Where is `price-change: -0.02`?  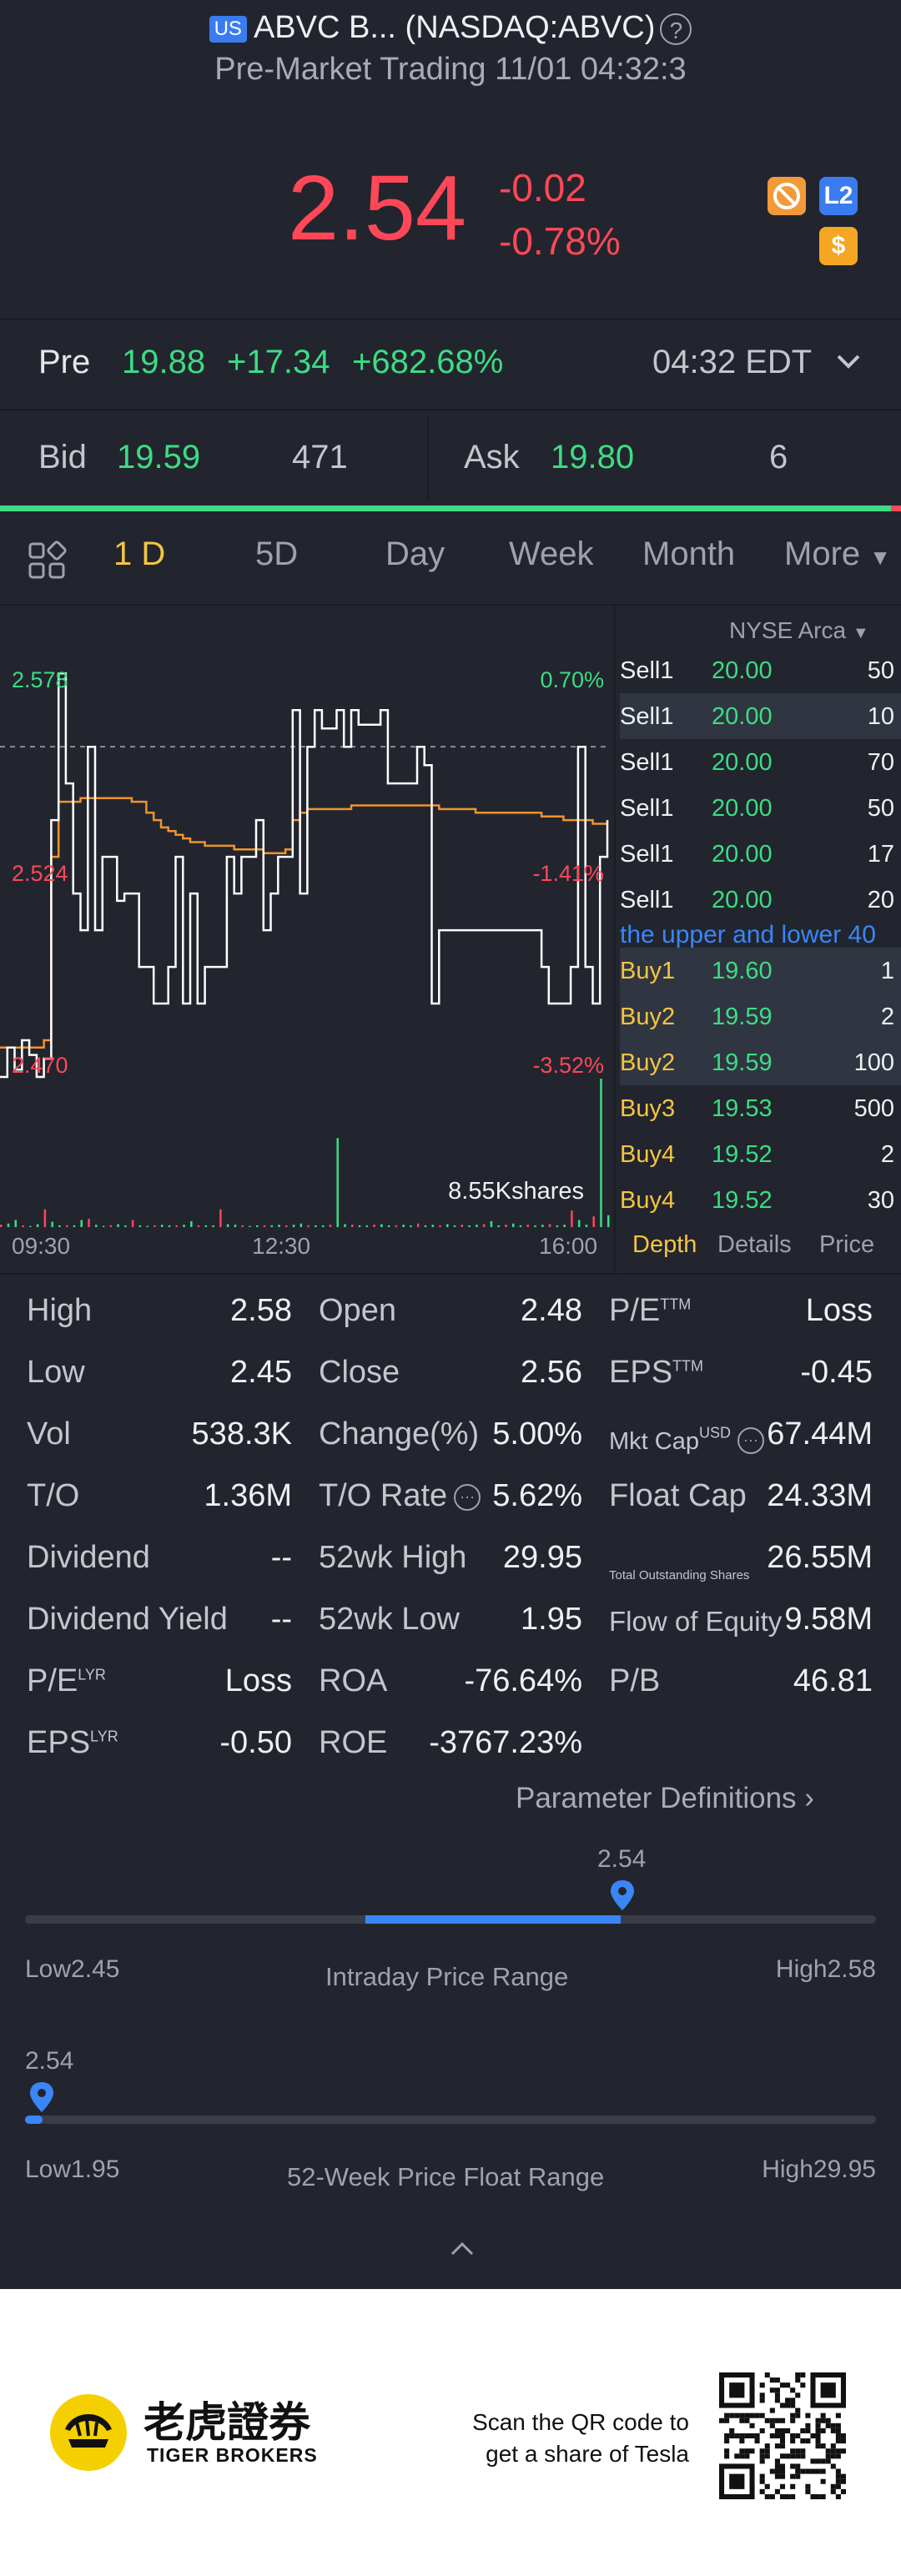
price-change: -0.02 is located at coordinates (542, 187).